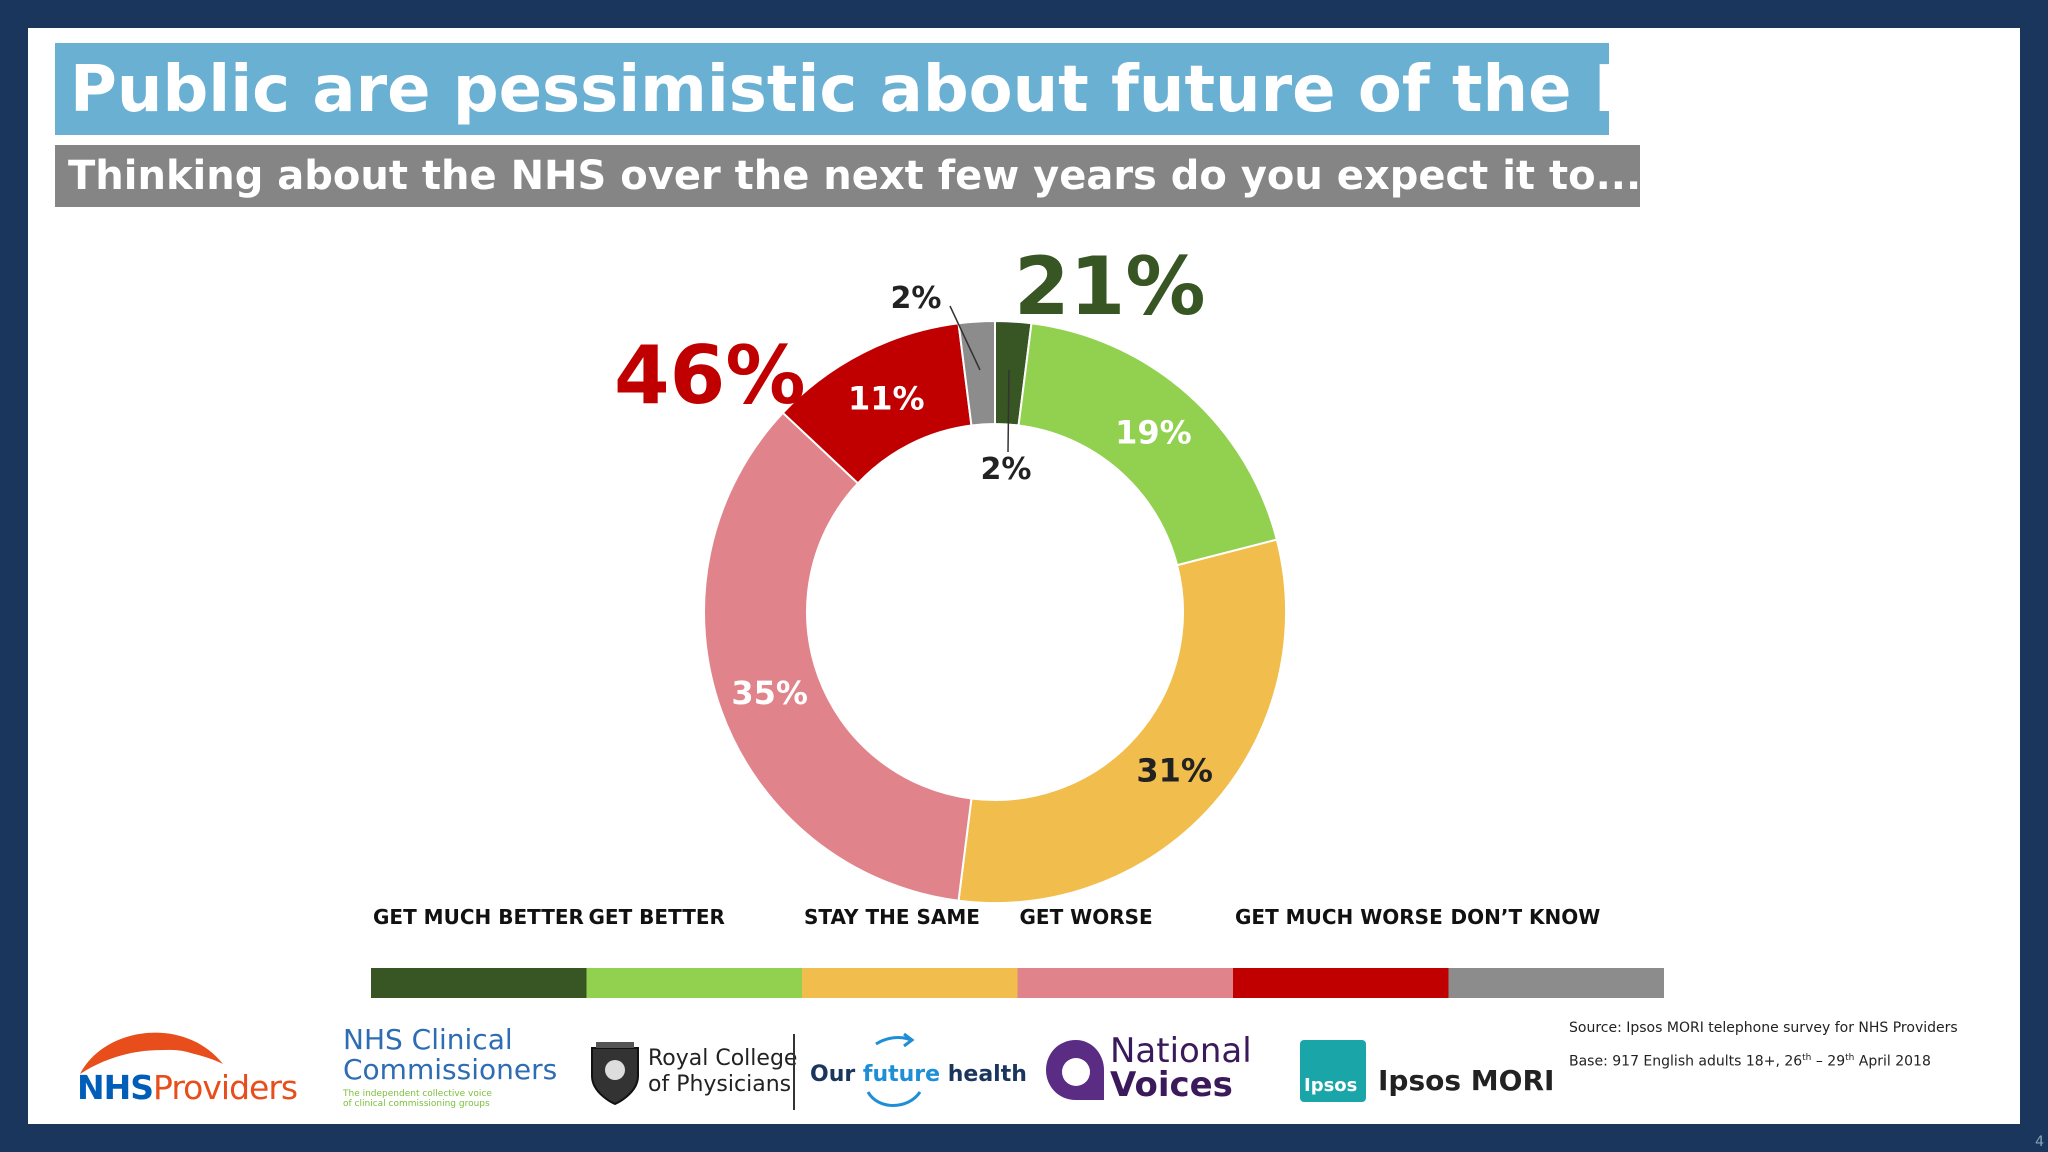 This screenshot has height=1152, width=2048. Describe the element at coordinates (1525, 917) in the screenshot. I see `legend-label: DON’T KNOW` at that location.